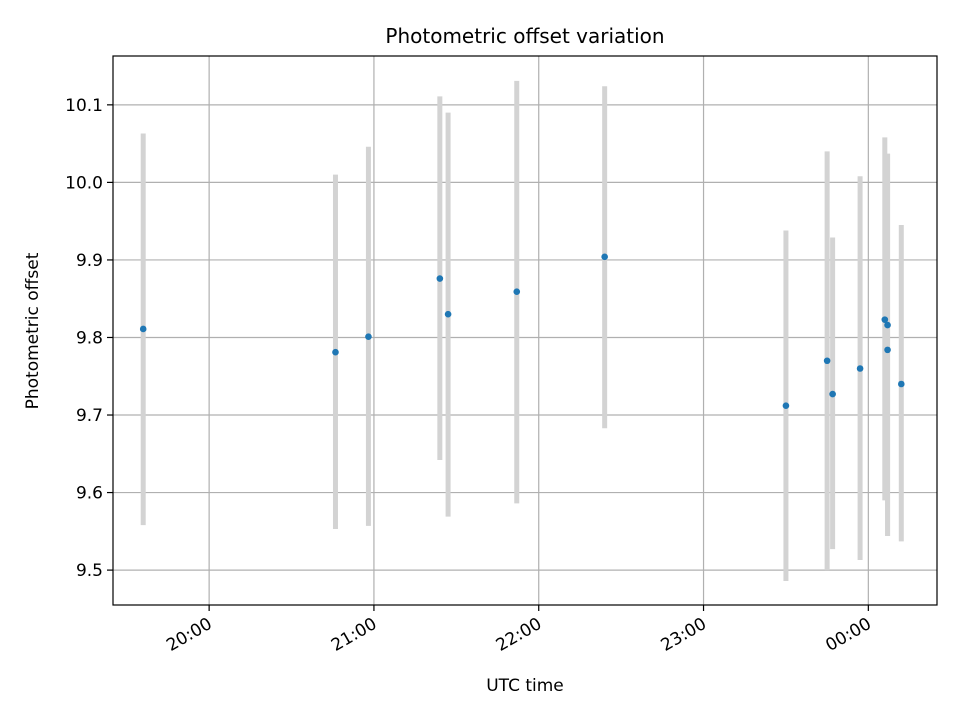 The height and width of the screenshot is (720, 960). I want to click on y-tick-label: 9.9, so click(89, 261).